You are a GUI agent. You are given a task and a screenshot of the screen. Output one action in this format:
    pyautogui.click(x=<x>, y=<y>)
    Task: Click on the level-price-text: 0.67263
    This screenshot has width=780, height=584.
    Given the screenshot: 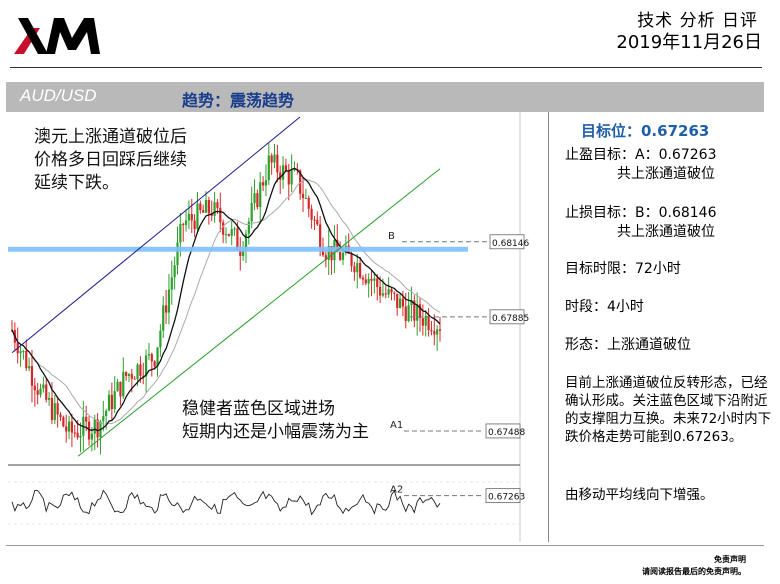 What is the action you would take?
    pyautogui.click(x=506, y=498)
    